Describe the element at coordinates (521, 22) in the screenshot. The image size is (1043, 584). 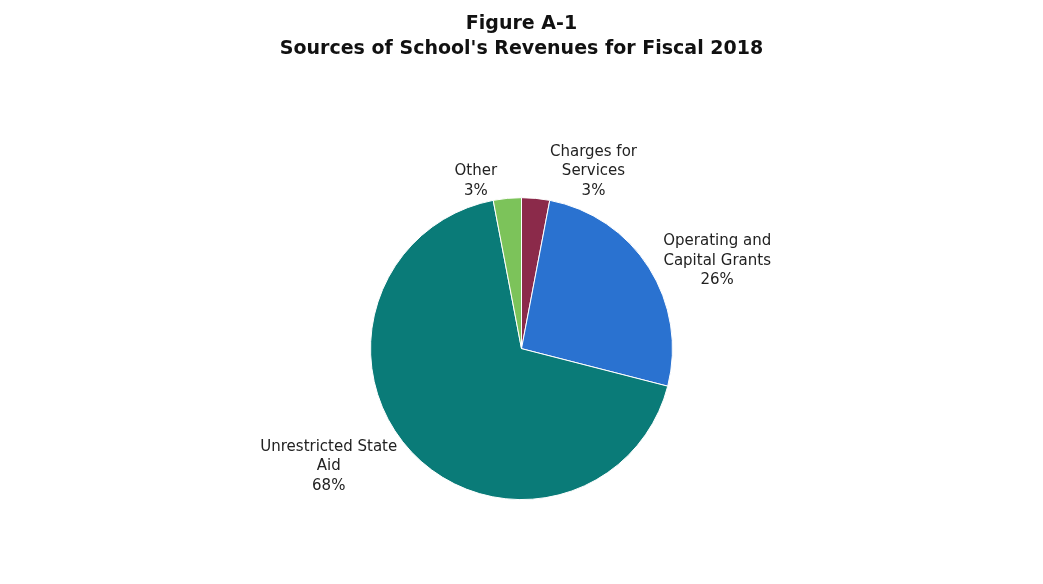
I see `chart-title: Figure A-1` at that location.